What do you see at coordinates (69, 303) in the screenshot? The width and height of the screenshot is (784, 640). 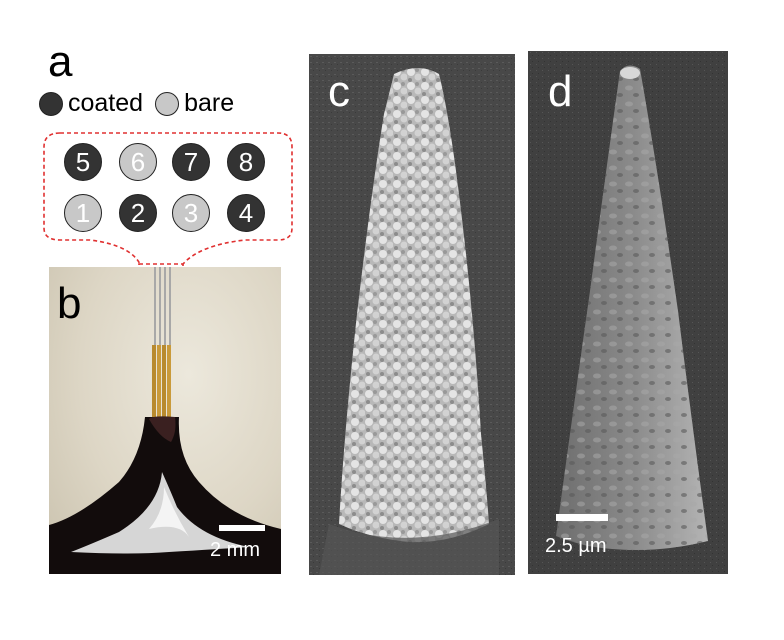 I see `panel-b-label: b` at bounding box center [69, 303].